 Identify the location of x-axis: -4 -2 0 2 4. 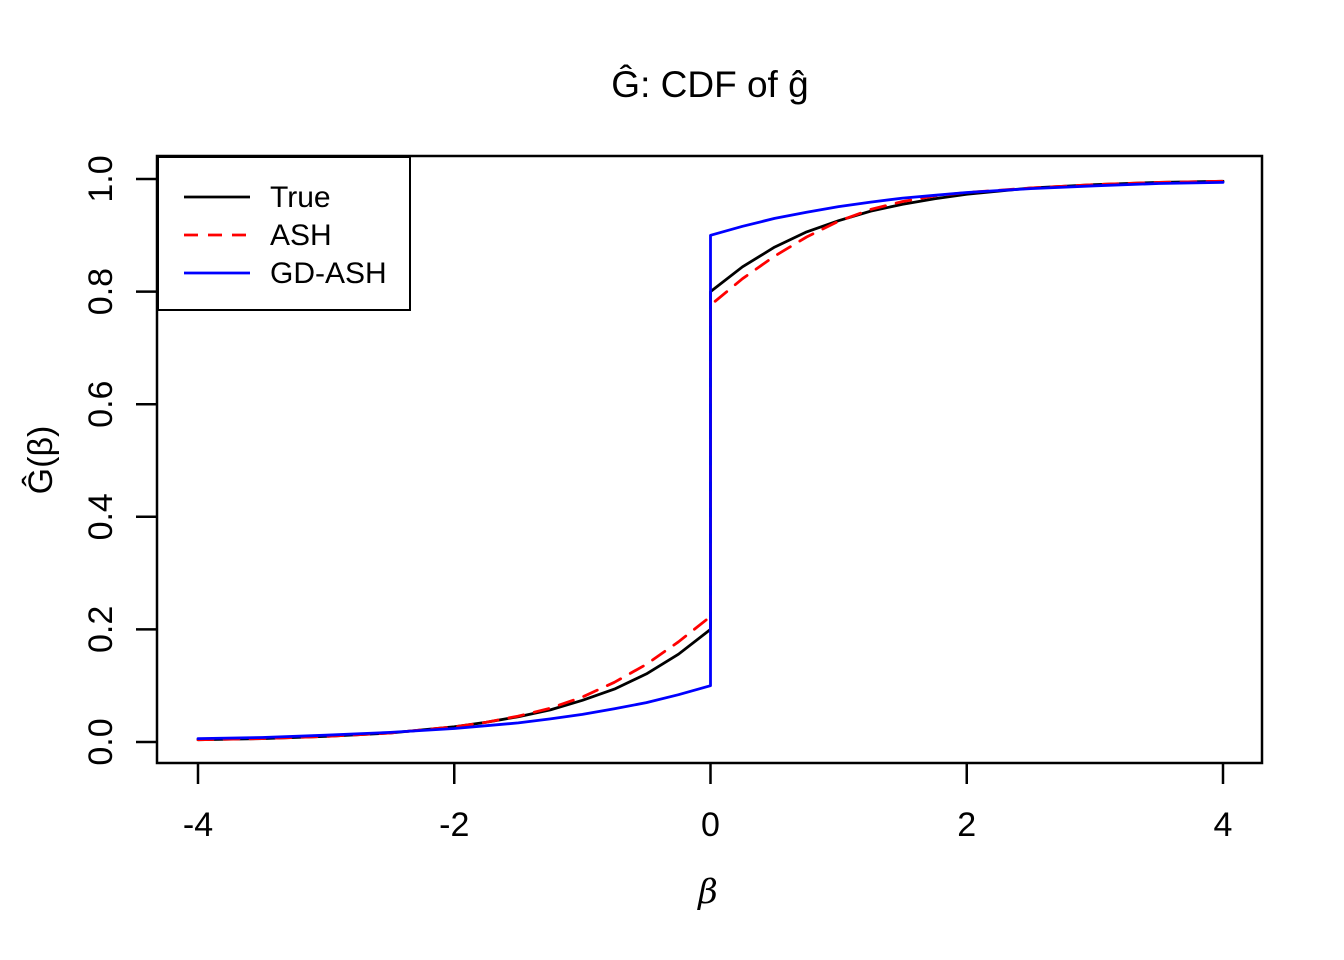
(708, 803).